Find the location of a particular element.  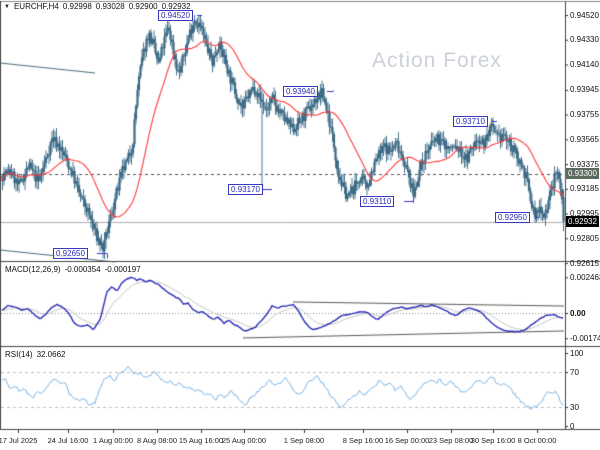

macd-value-main: -0.000354 is located at coordinates (82, 269).